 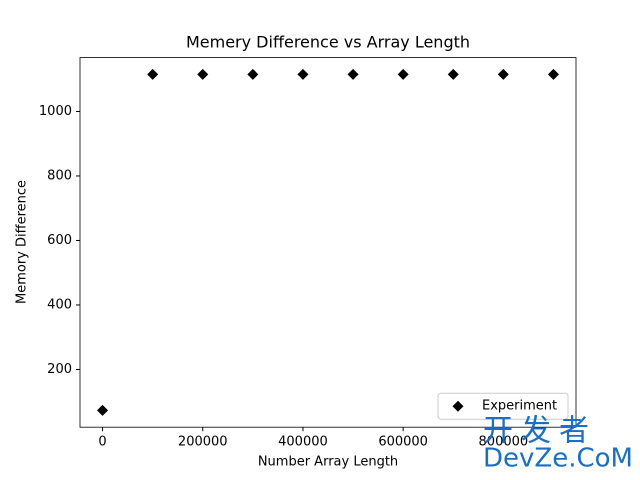 What do you see at coordinates (519, 406) in the screenshot?
I see `legend-label: Experiment` at bounding box center [519, 406].